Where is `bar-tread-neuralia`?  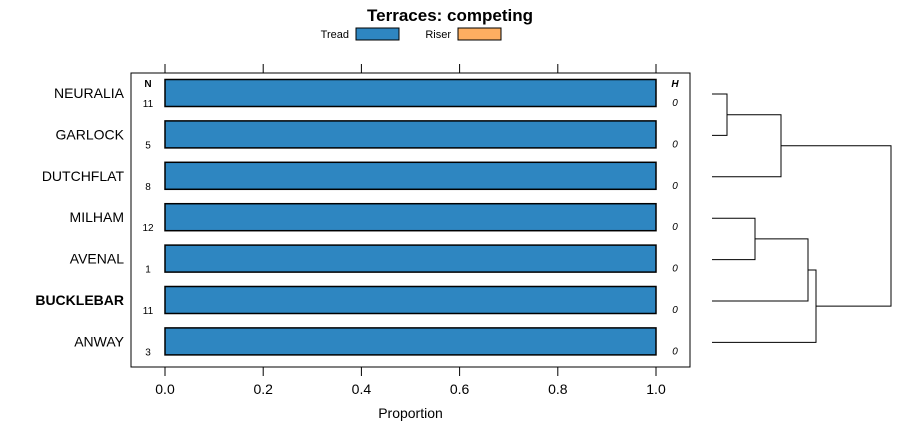
bar-tread-neuralia is located at coordinates (410, 93).